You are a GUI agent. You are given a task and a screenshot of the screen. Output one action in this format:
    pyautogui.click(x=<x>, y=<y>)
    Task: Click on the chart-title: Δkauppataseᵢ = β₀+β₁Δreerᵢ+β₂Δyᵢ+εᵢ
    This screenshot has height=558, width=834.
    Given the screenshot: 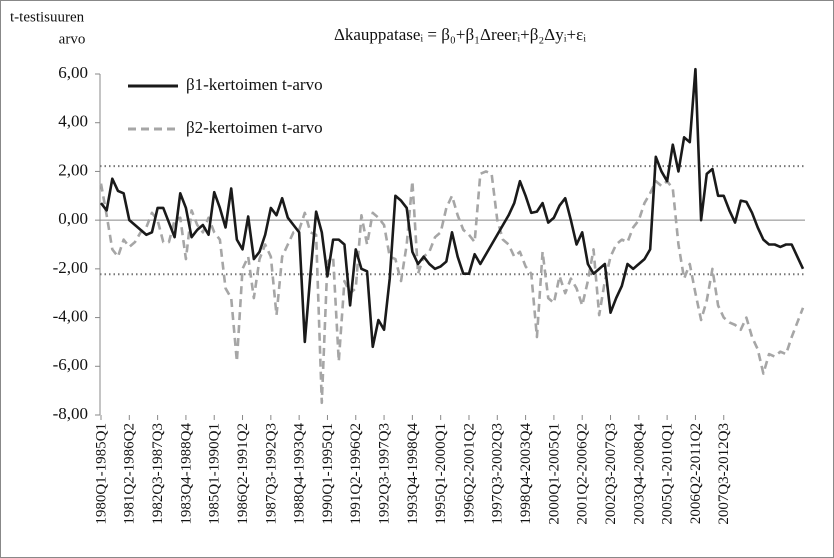 What is the action you would take?
    pyautogui.click(x=460, y=34)
    